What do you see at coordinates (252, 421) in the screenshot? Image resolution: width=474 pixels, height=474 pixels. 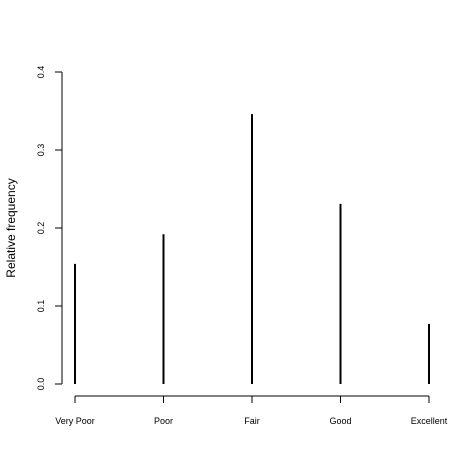 I see `x-tick-label: Fair` at bounding box center [252, 421].